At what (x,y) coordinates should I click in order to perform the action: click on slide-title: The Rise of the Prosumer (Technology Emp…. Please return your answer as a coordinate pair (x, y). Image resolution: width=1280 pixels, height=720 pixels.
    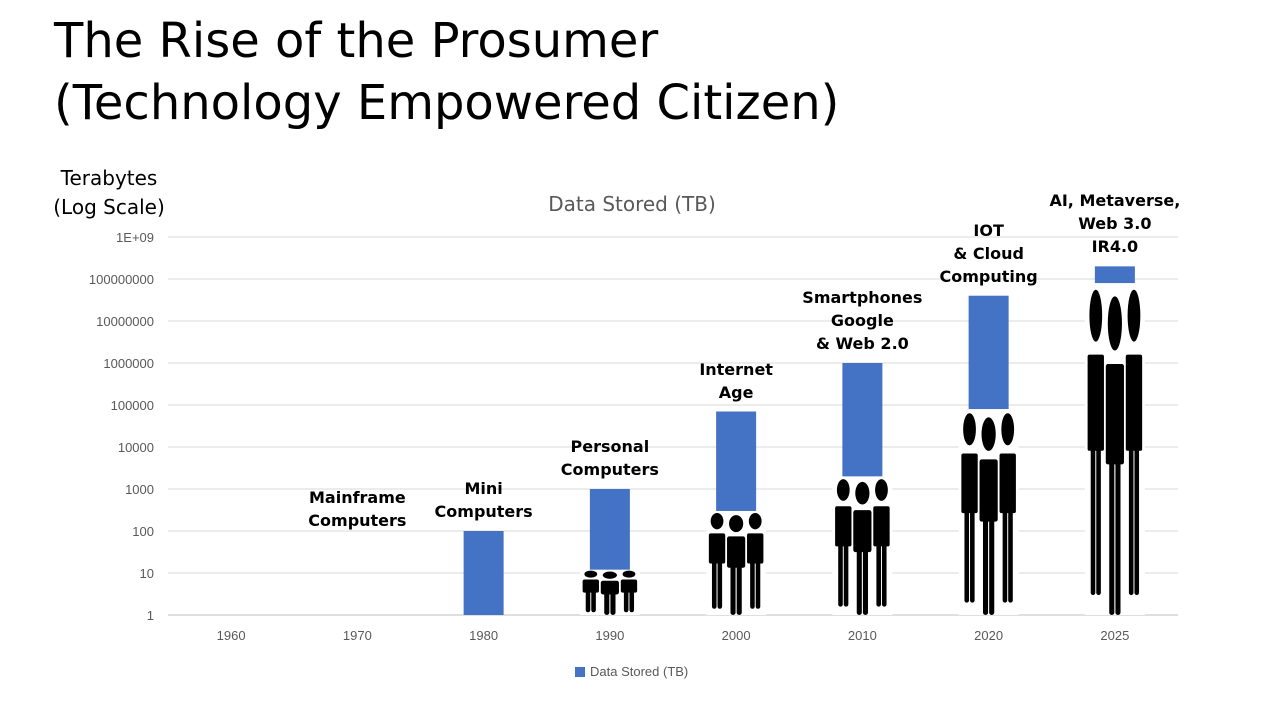
    Looking at the image, I should click on (446, 72).